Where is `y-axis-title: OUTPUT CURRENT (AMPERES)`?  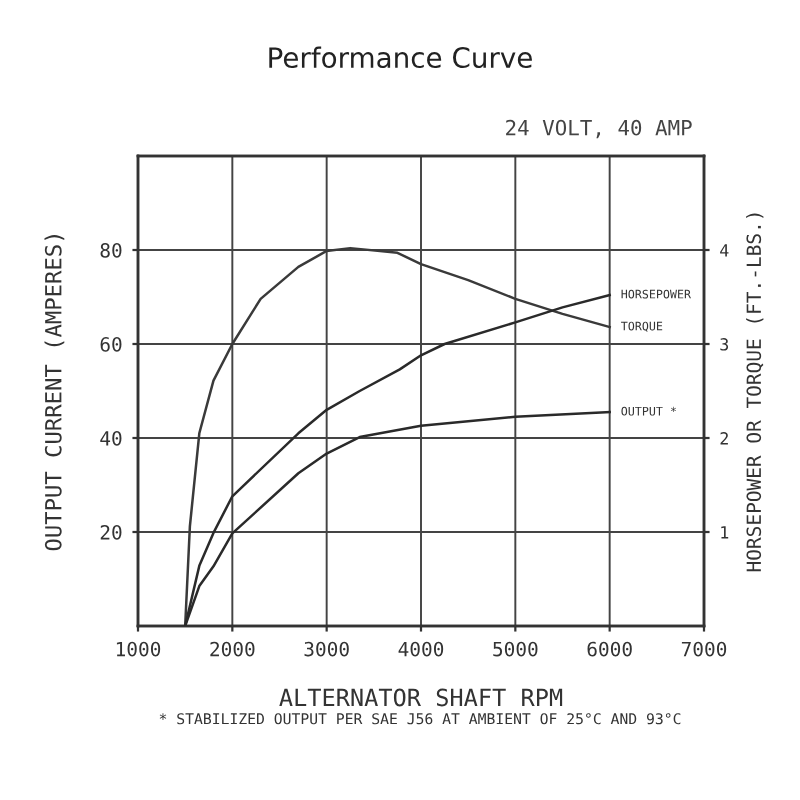 y-axis-title: OUTPUT CURRENT (AMPERES) is located at coordinates (54, 393).